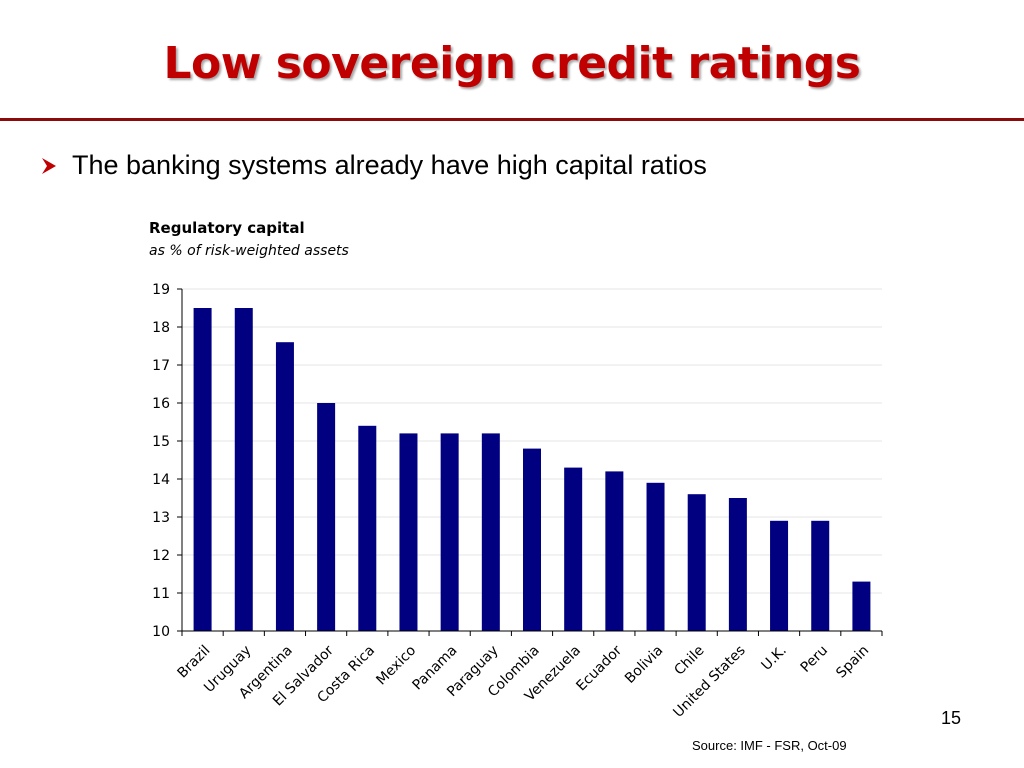 The height and width of the screenshot is (768, 1024). Describe the element at coordinates (774, 658) in the screenshot. I see `x-tick-label: U.K.` at that location.